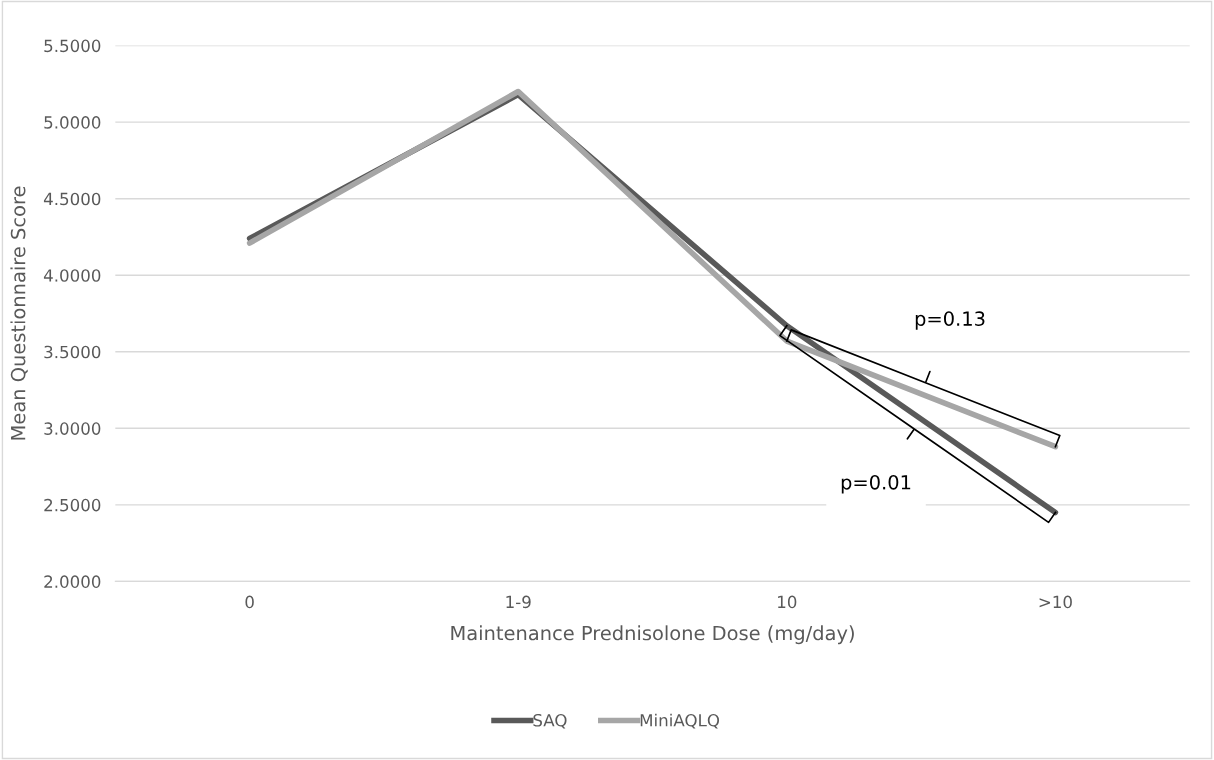 The image size is (1214, 760). What do you see at coordinates (72, 505) in the screenshot?
I see `y-tick-label: 2.5000` at bounding box center [72, 505].